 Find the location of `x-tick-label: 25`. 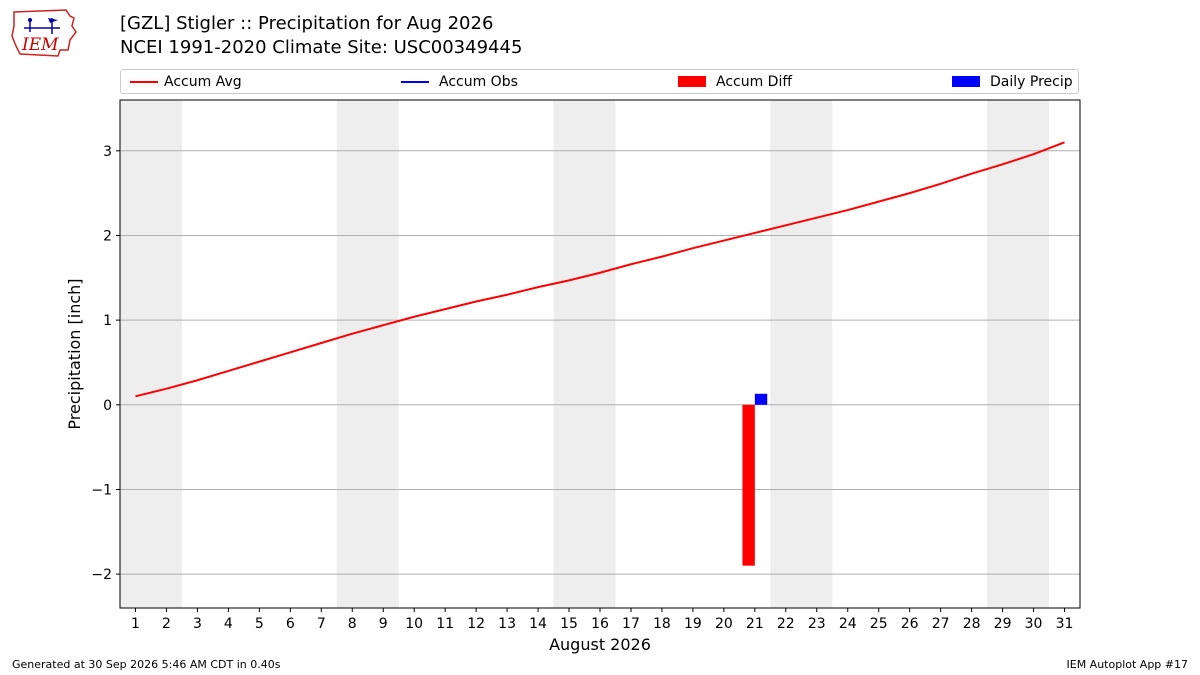

x-tick-label: 25 is located at coordinates (879, 624).